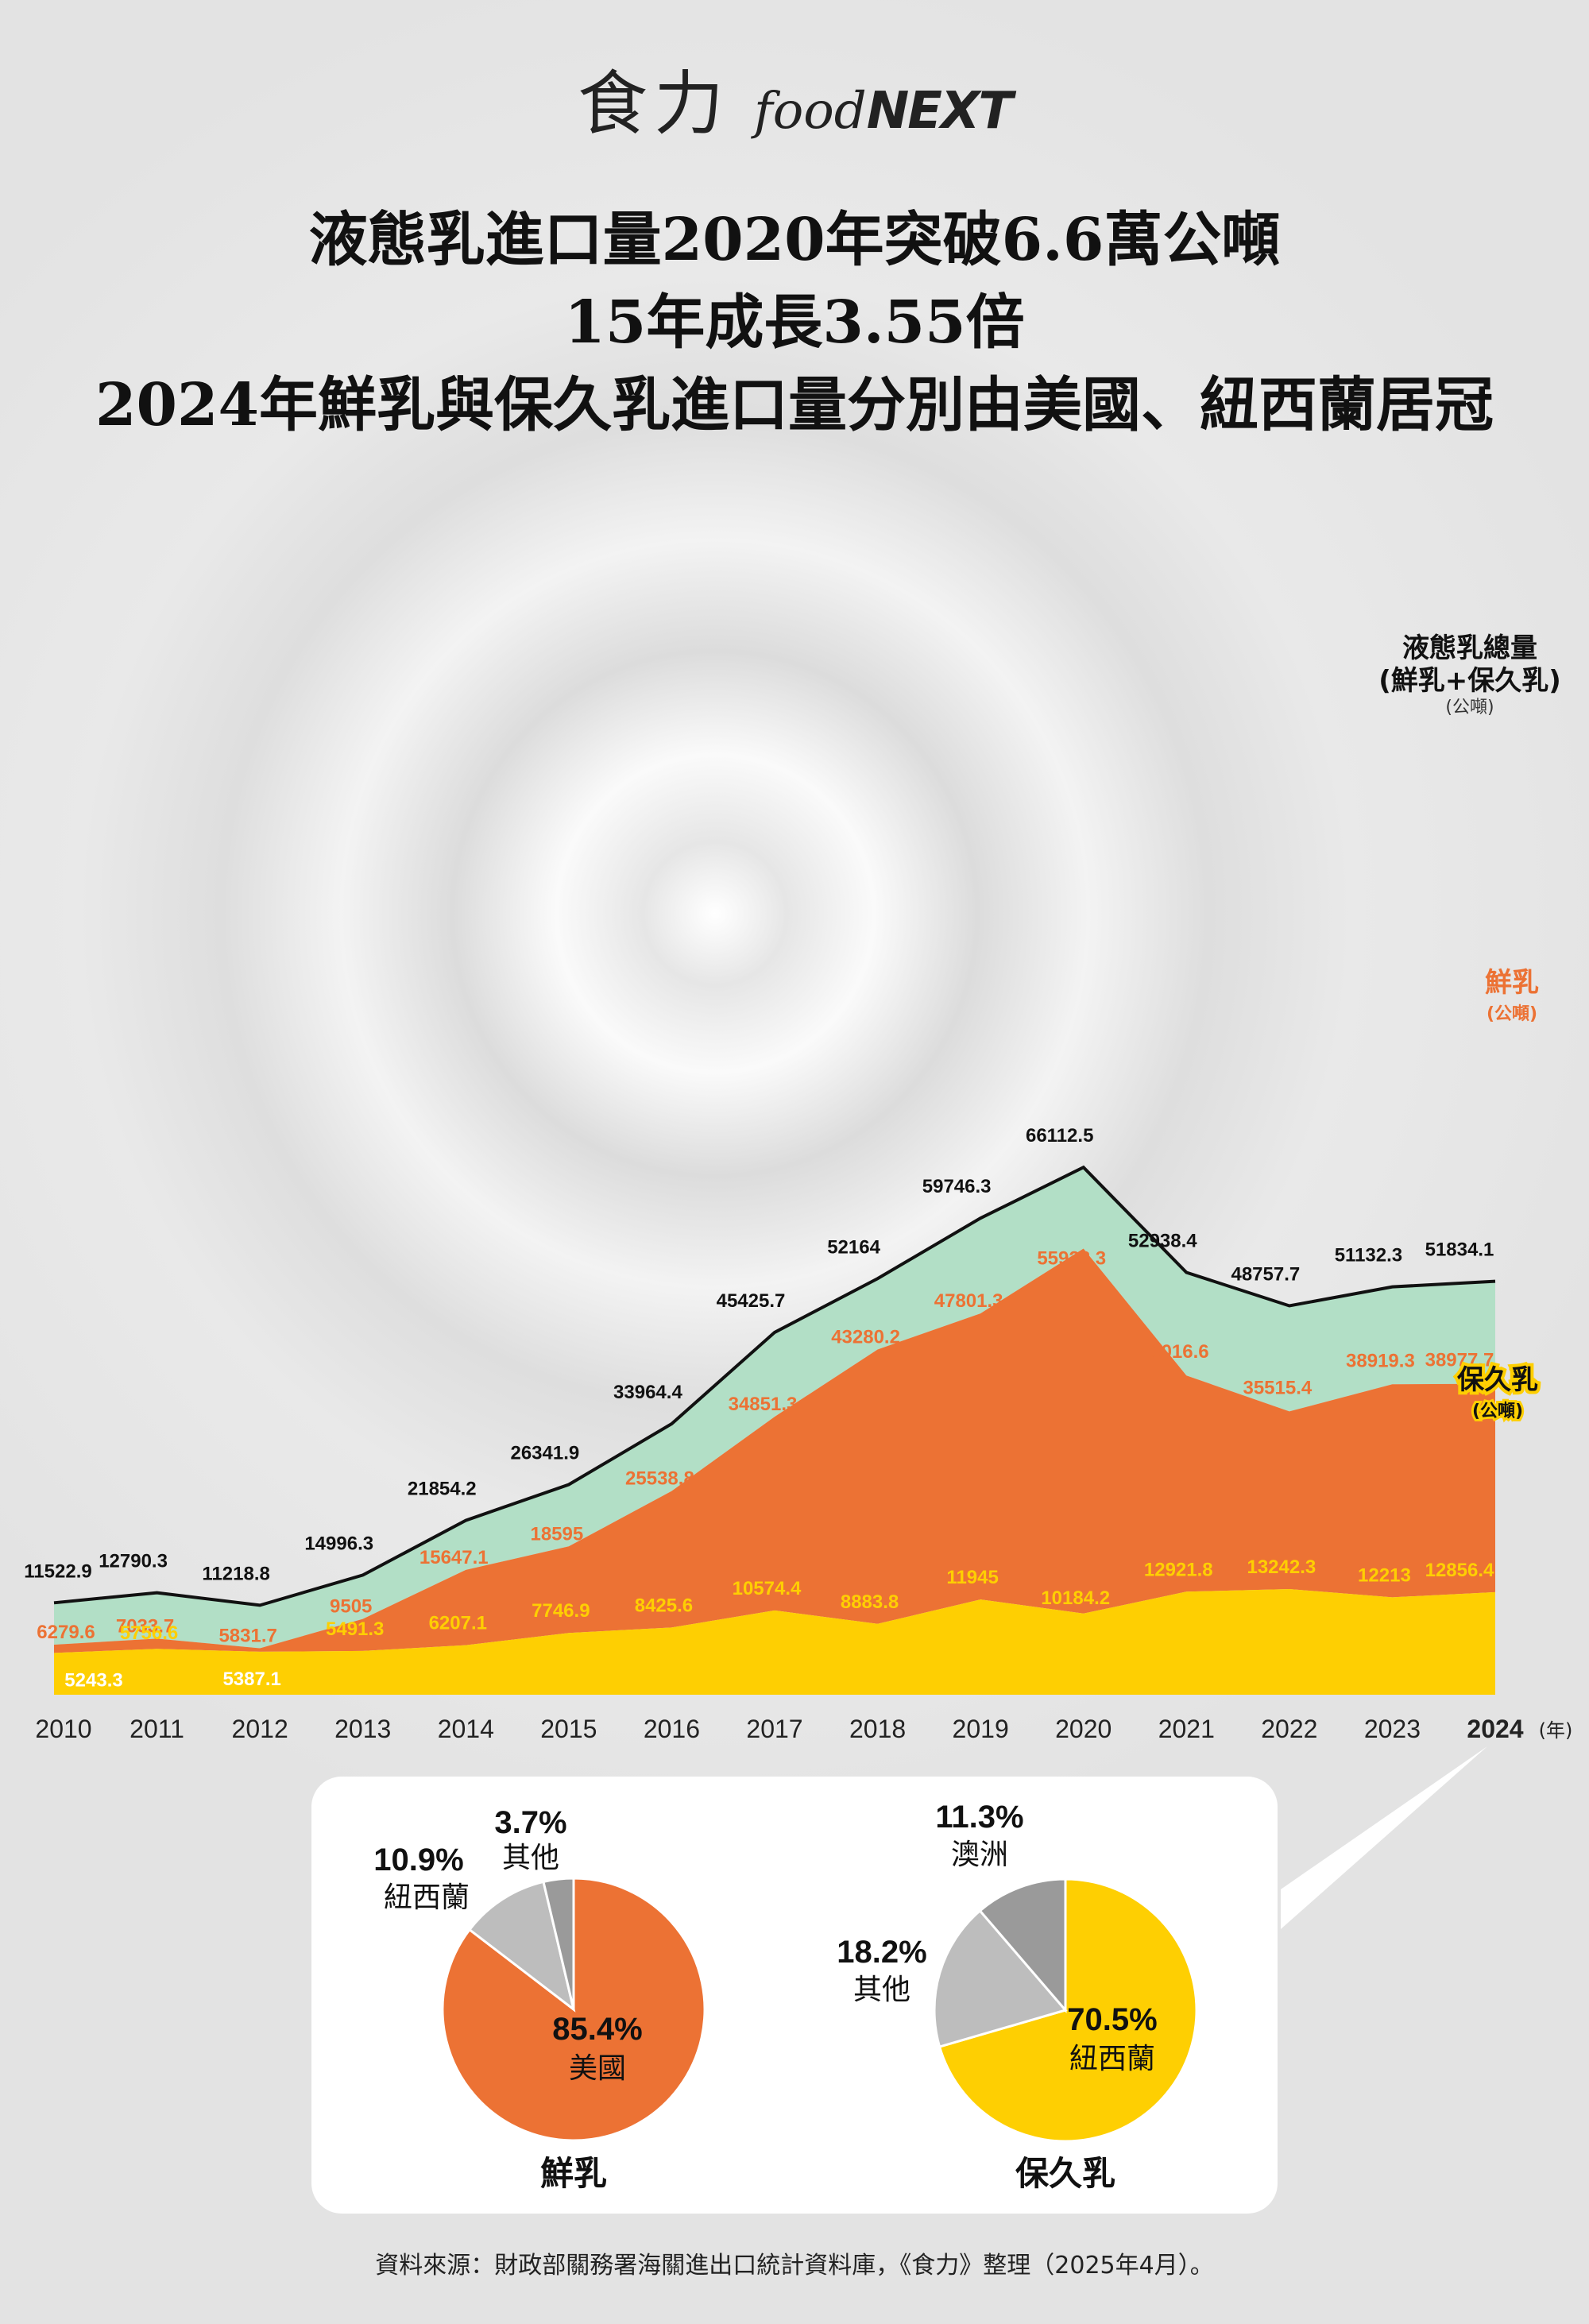 This screenshot has width=1589, height=2324. I want to click on uht-data-label: 5387.1, so click(251, 1679).